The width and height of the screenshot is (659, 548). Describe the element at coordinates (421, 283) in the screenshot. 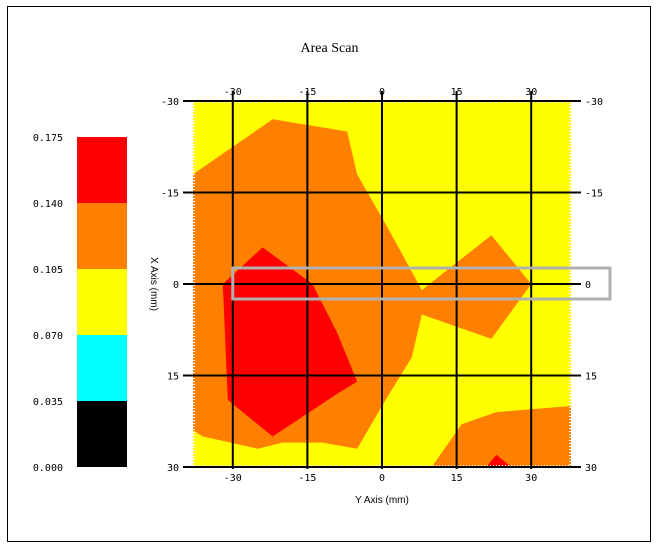

I see `scan-line-marker` at that location.